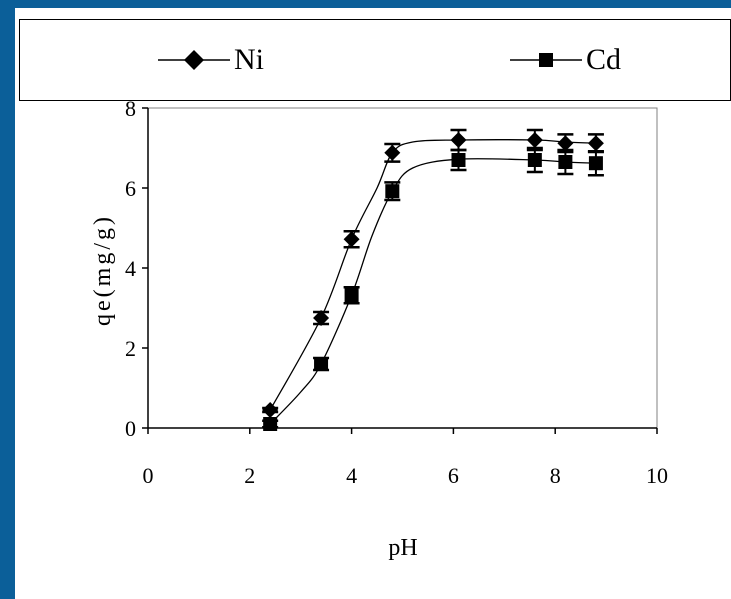 This screenshot has height=599, width=731. I want to click on y-axis-title: qe(mg/g), so click(103, 270).